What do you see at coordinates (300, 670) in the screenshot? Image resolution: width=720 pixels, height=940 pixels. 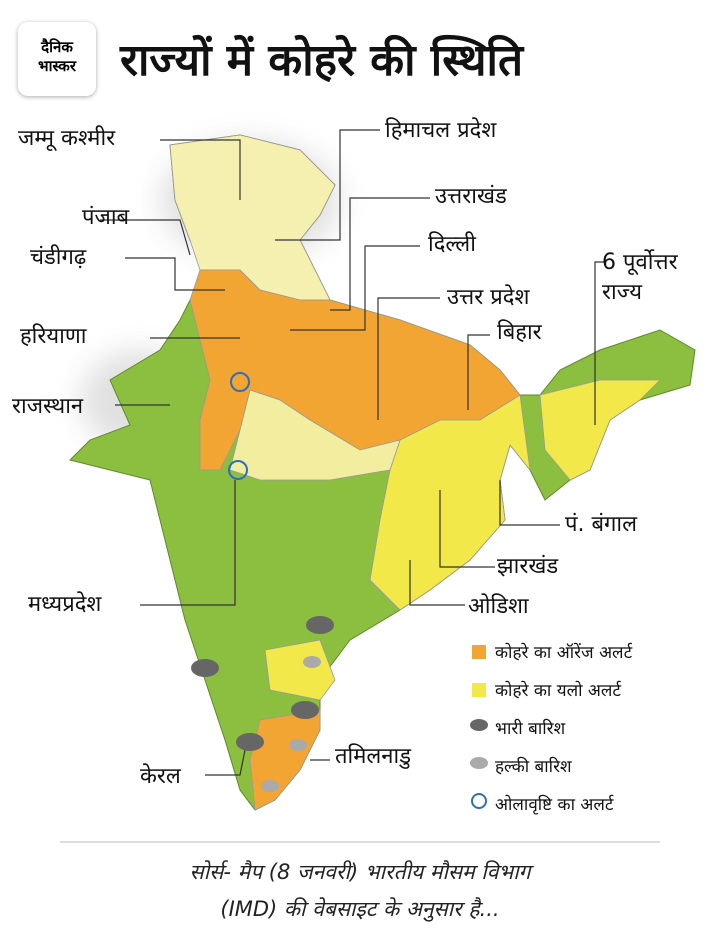 I see `yellow-ap` at bounding box center [300, 670].